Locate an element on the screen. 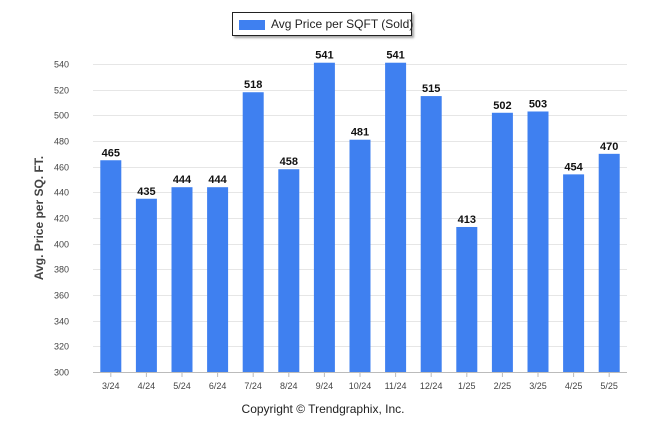 This screenshot has height=434, width=646. x-tick-label: 8/24 is located at coordinates (289, 386).